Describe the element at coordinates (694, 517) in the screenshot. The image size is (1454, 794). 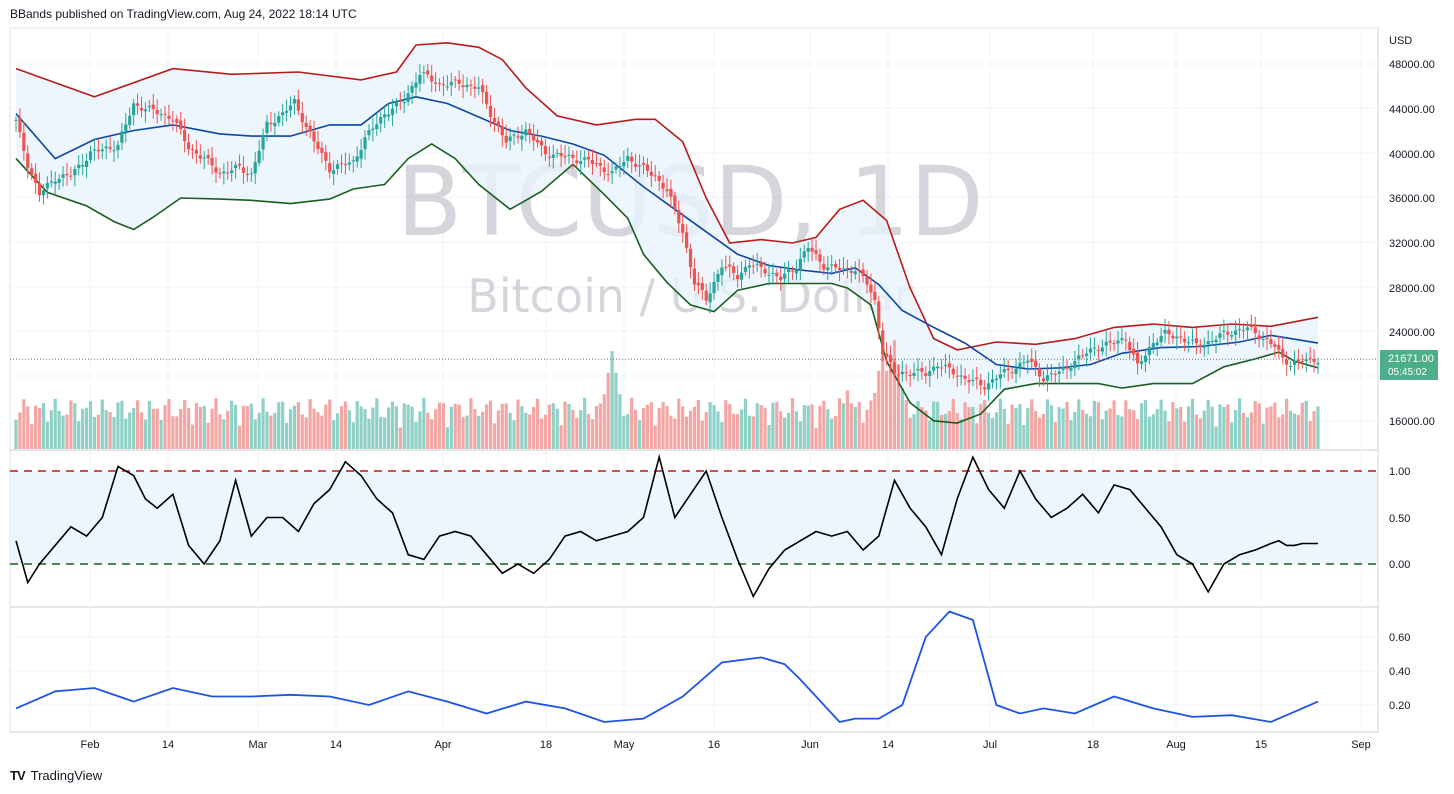
I see `percentb-band-fill` at that location.